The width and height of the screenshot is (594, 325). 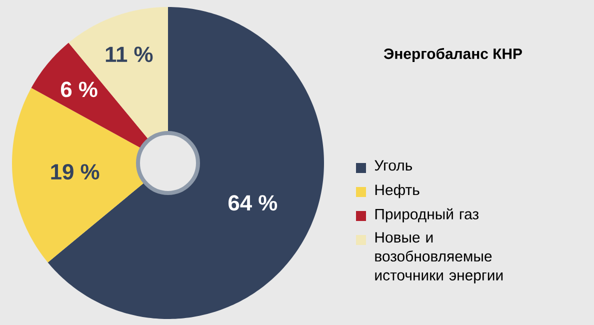 What do you see at coordinates (397, 191) in the screenshot?
I see `legend-label: Нефть` at bounding box center [397, 191].